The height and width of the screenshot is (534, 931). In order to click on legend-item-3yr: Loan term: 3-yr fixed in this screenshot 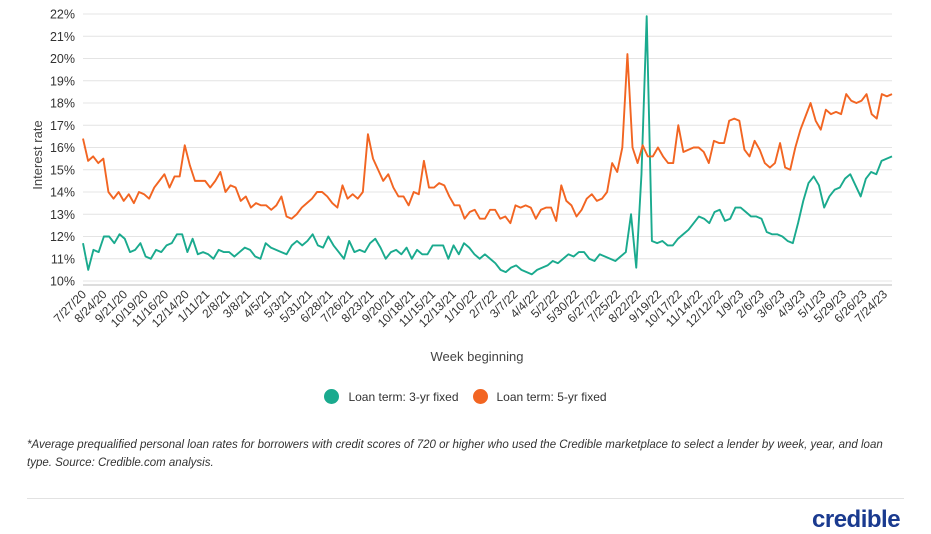, I will do `click(391, 396)`.